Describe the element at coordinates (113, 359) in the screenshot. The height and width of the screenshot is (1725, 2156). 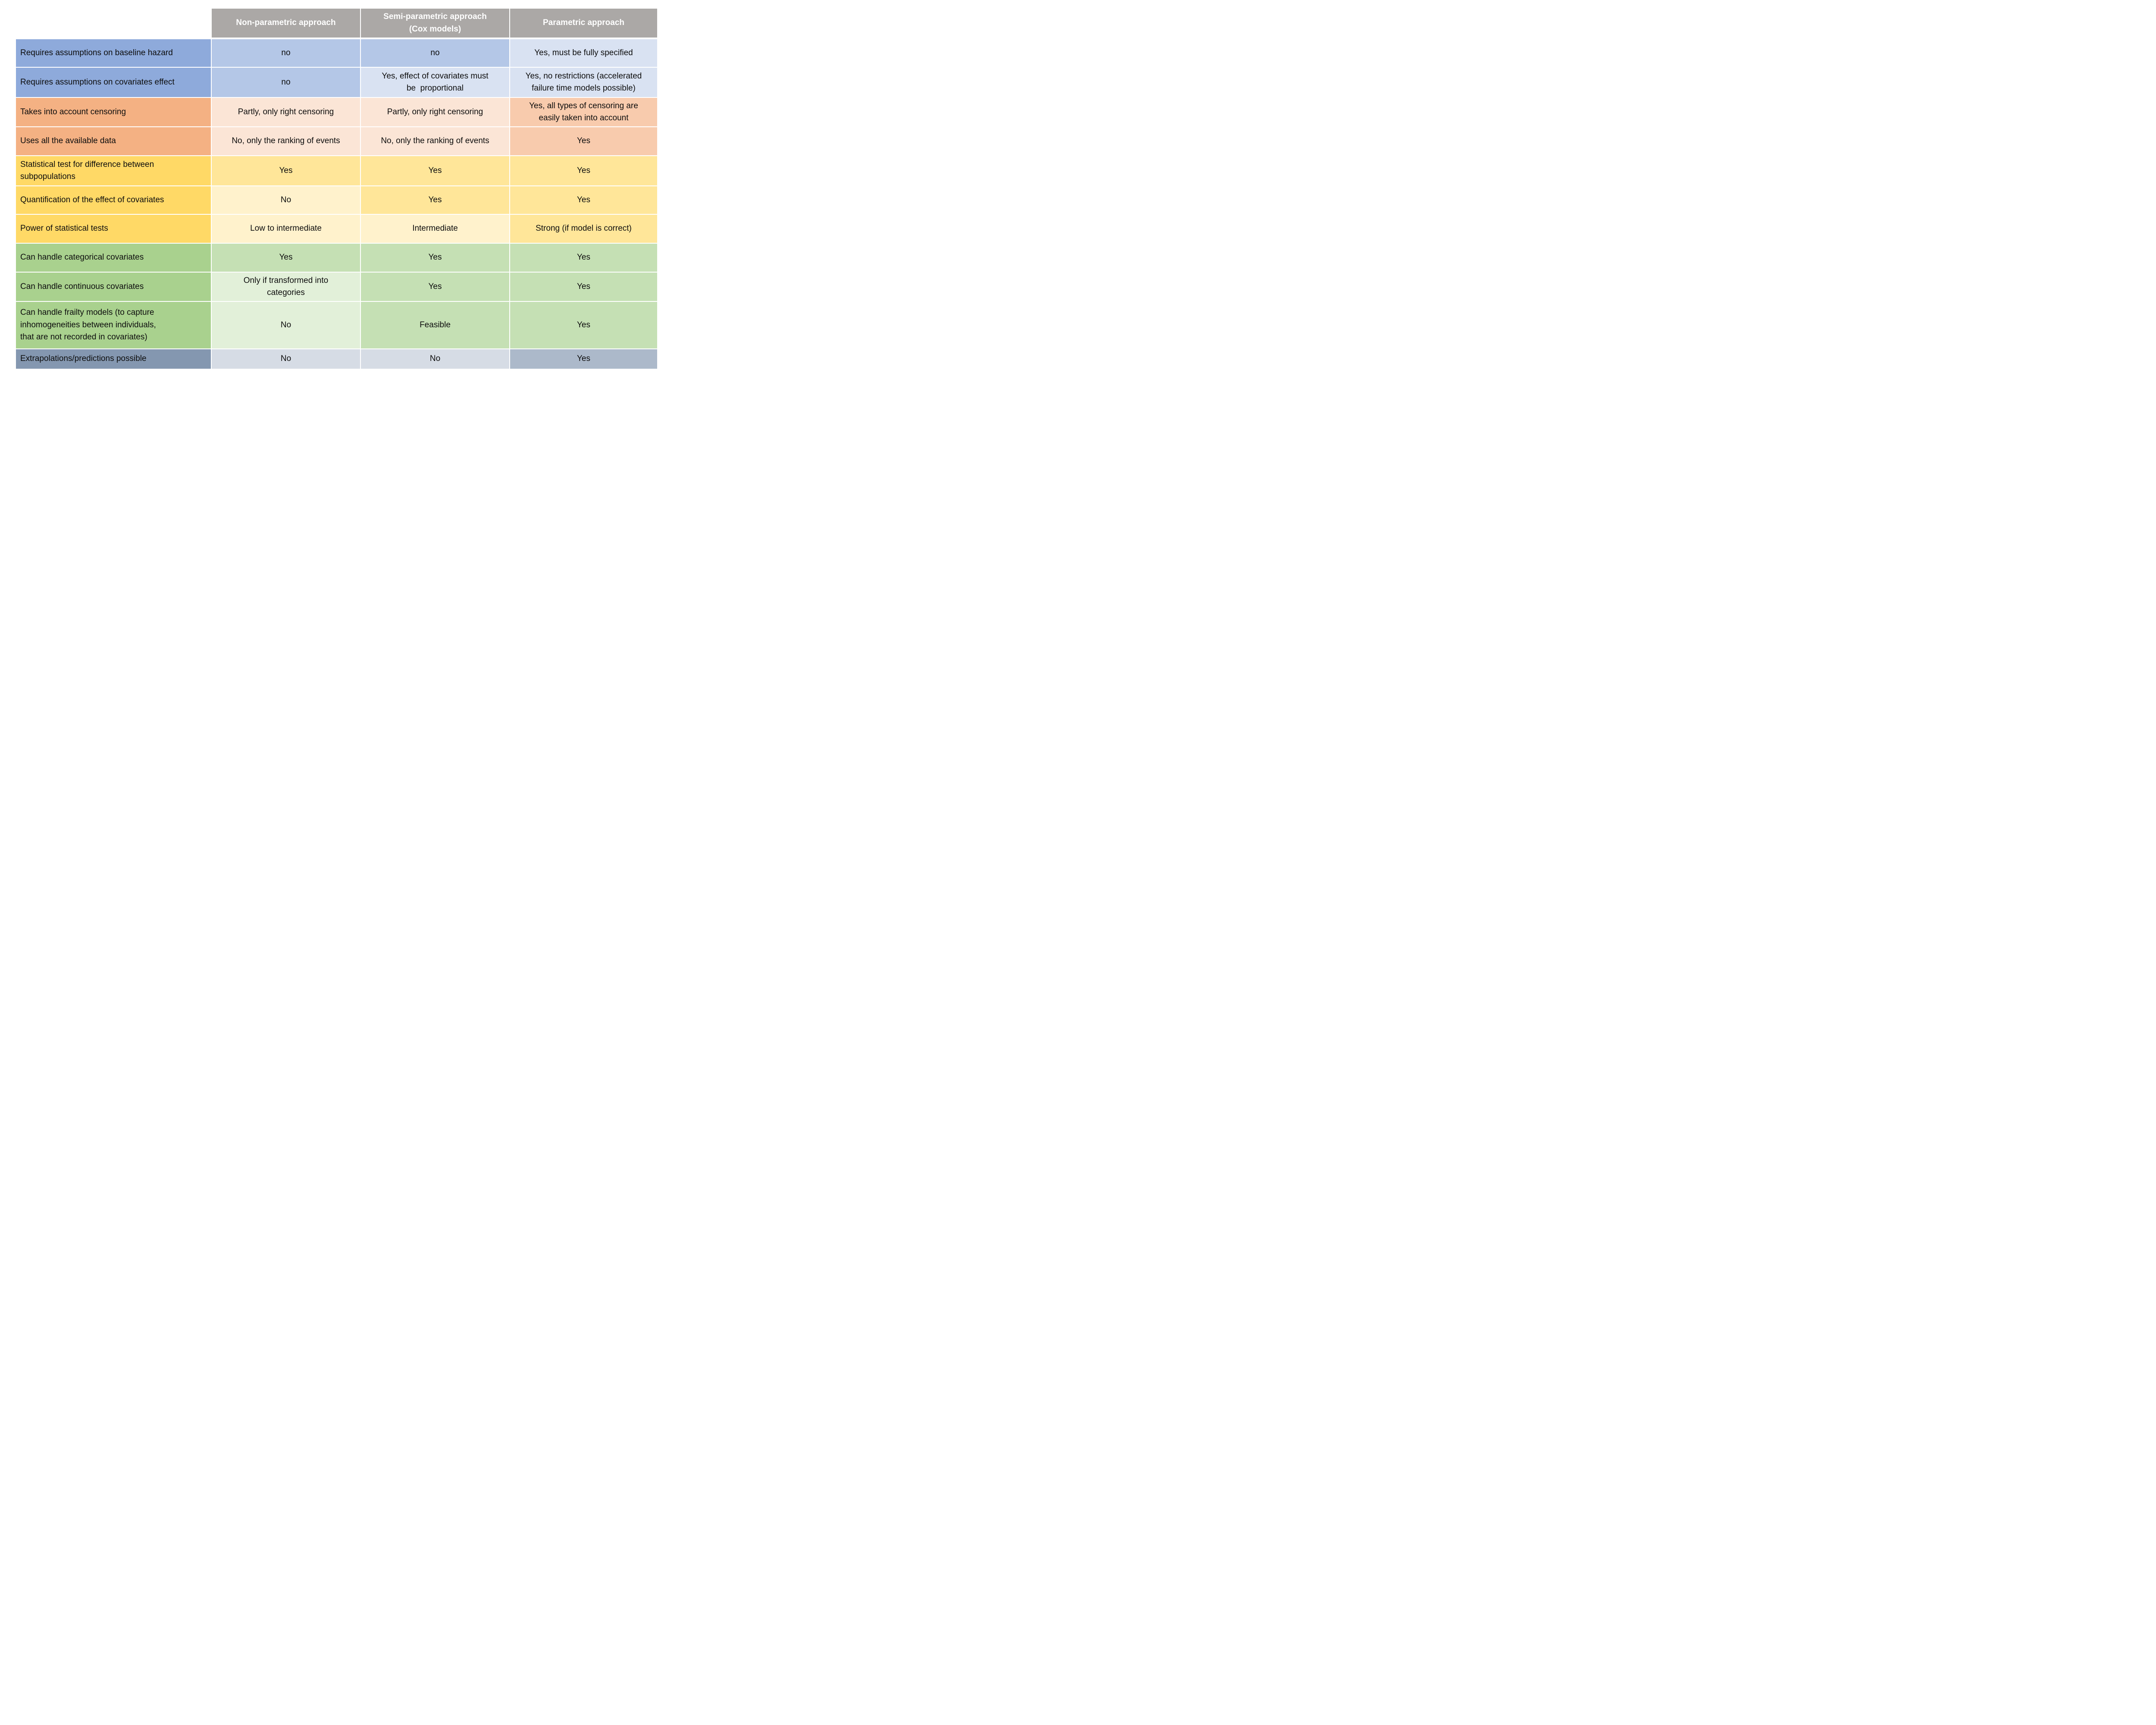
I see `row-label-extrapolations: Extrapolations/predictions possible` at that location.